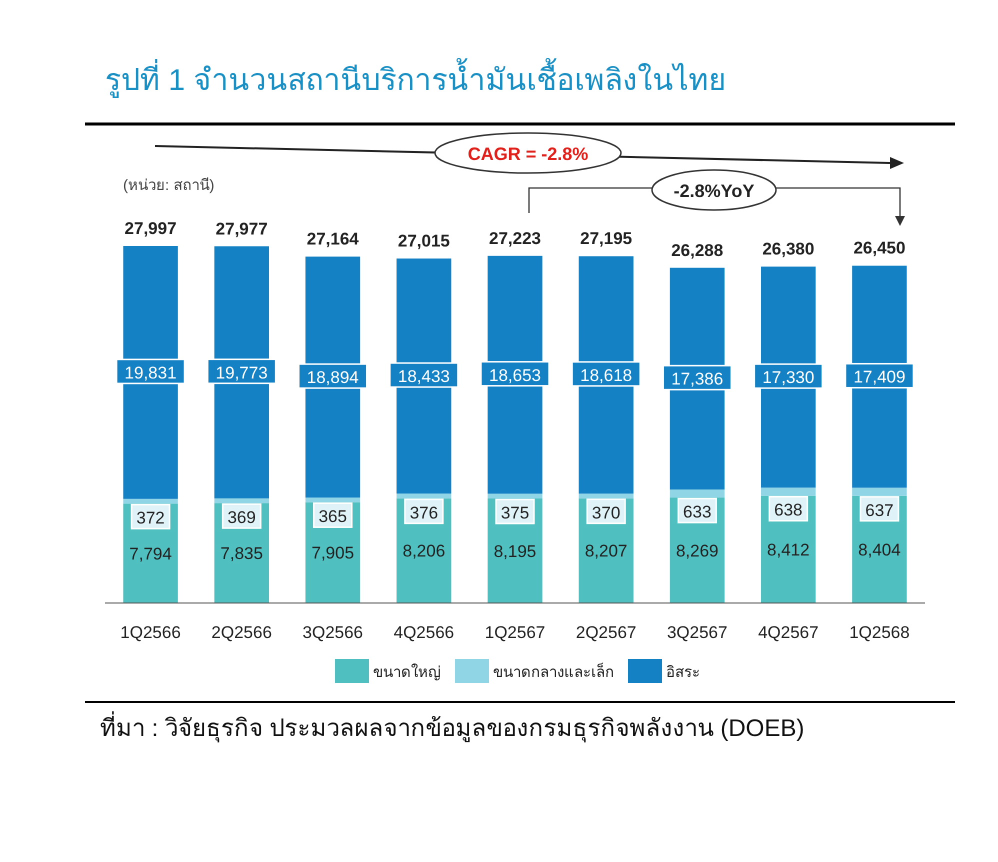  What do you see at coordinates (515, 632) in the screenshot?
I see `x-tick-label: 1Q2567` at bounding box center [515, 632].